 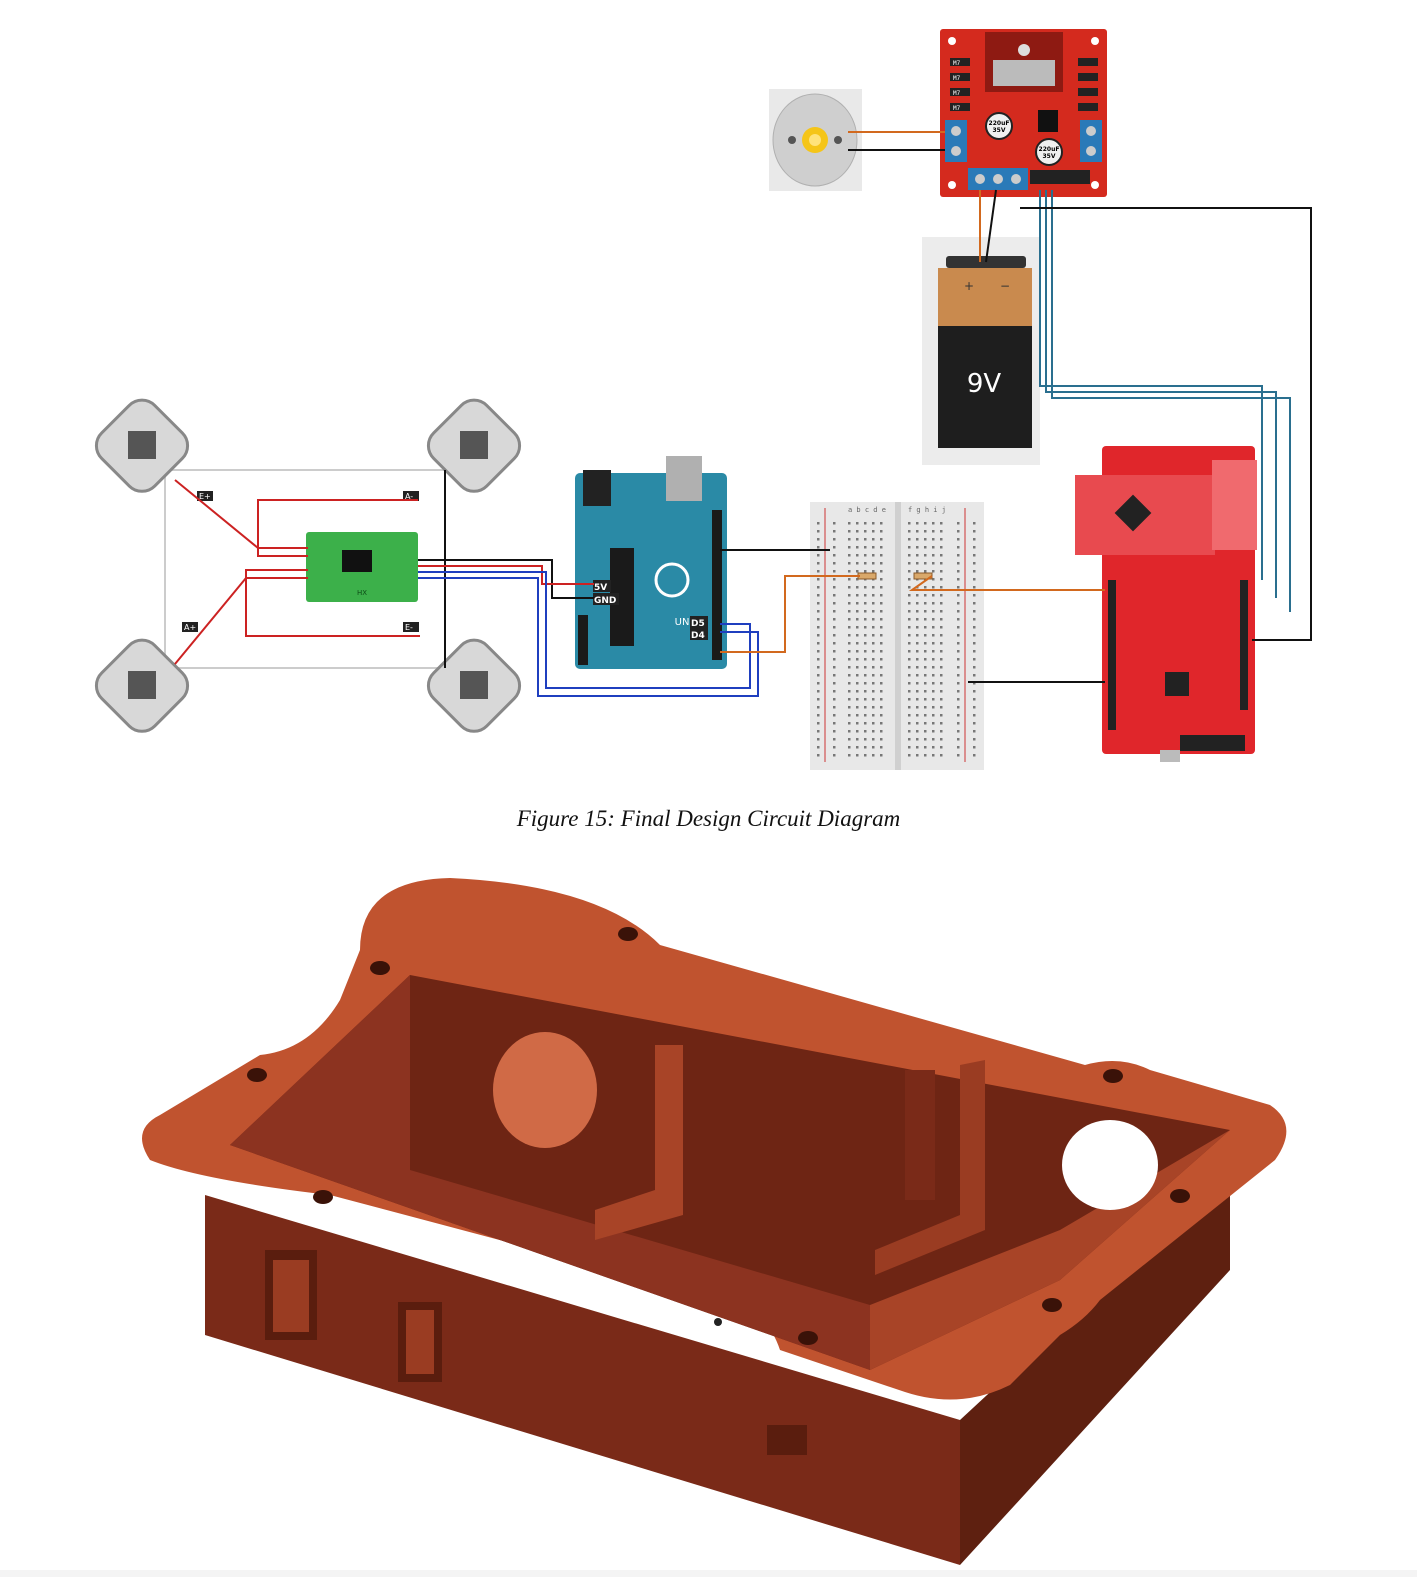 What do you see at coordinates (897, 636) in the screenshot?
I see `breadboard: a b c d e f g h i j` at bounding box center [897, 636].